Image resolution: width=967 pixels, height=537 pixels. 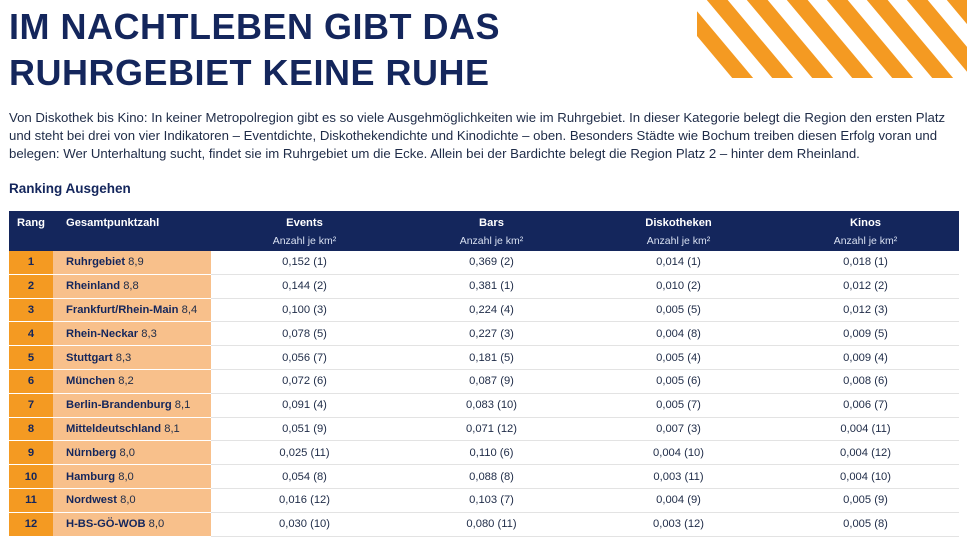 I want to click on region-name: München, so click(x=91, y=381).